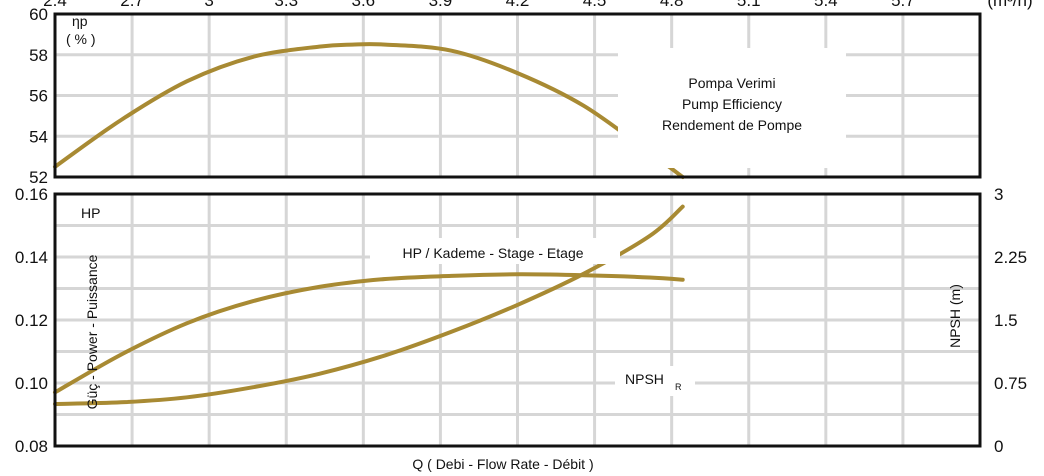 This screenshot has height=476, width=1044. I want to click on top-y-tick-label: 52, so click(38, 177).